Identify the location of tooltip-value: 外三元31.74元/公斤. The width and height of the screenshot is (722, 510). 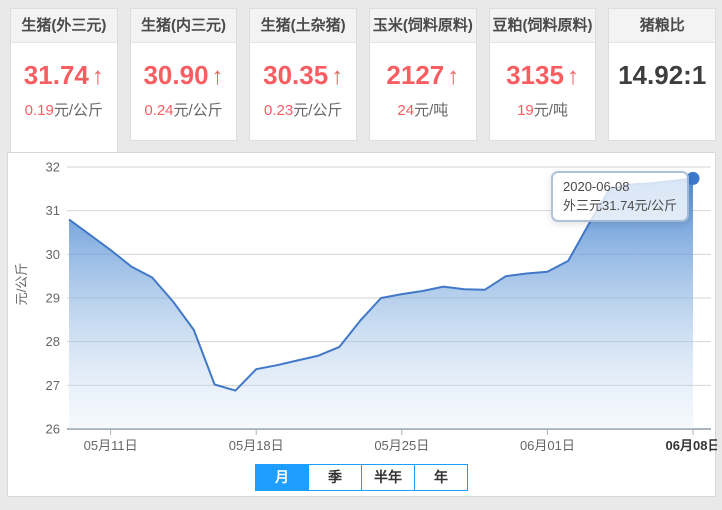
(620, 205).